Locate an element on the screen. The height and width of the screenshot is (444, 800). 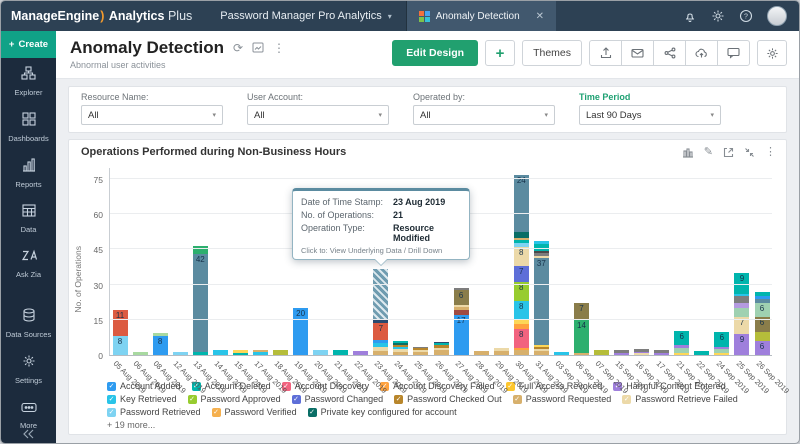
bar-31-aug-2019: 37 is located at coordinates (541, 298).